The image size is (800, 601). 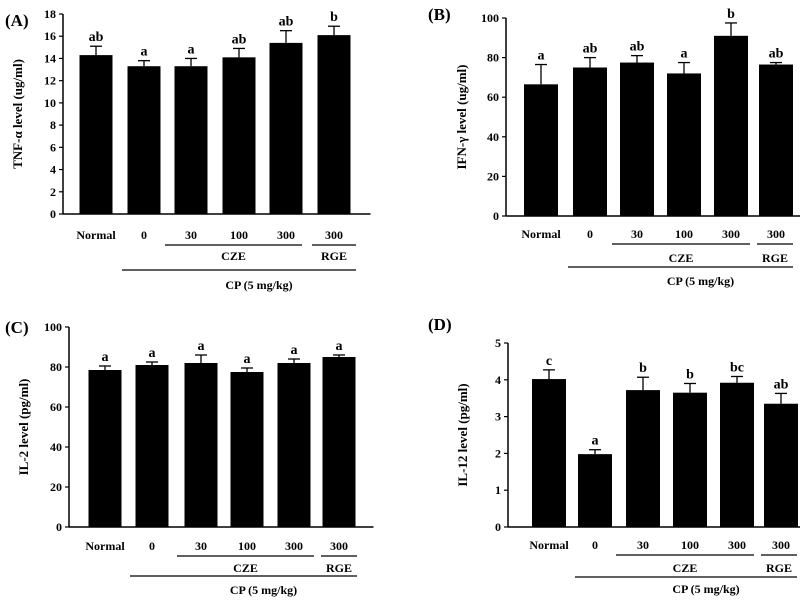 What do you see at coordinates (17, 114) in the screenshot?
I see `y-axis-label: TNF-α level (ug/ml)` at bounding box center [17, 114].